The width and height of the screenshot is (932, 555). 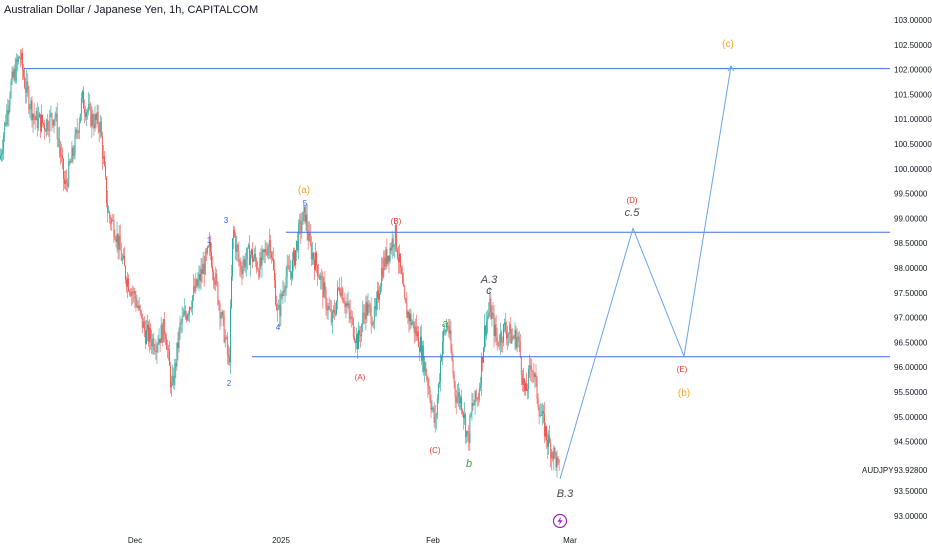 What do you see at coordinates (645, 272) in the screenshot?
I see `projection-path` at bounding box center [645, 272].